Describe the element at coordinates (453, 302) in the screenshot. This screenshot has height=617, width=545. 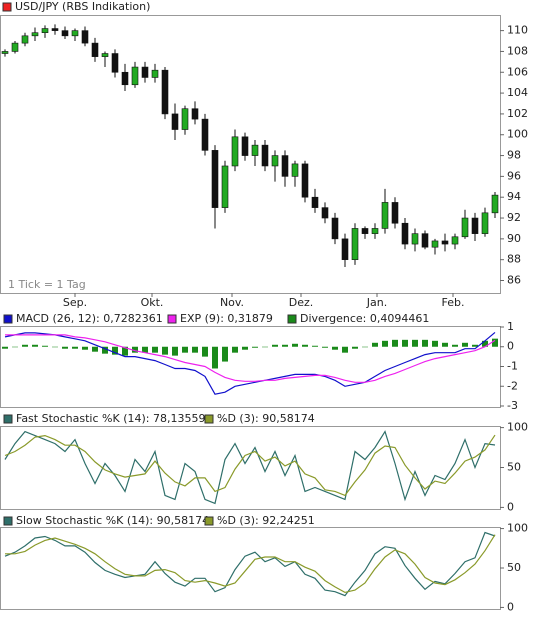
I see `x-tick-label: Feb.` at that location.